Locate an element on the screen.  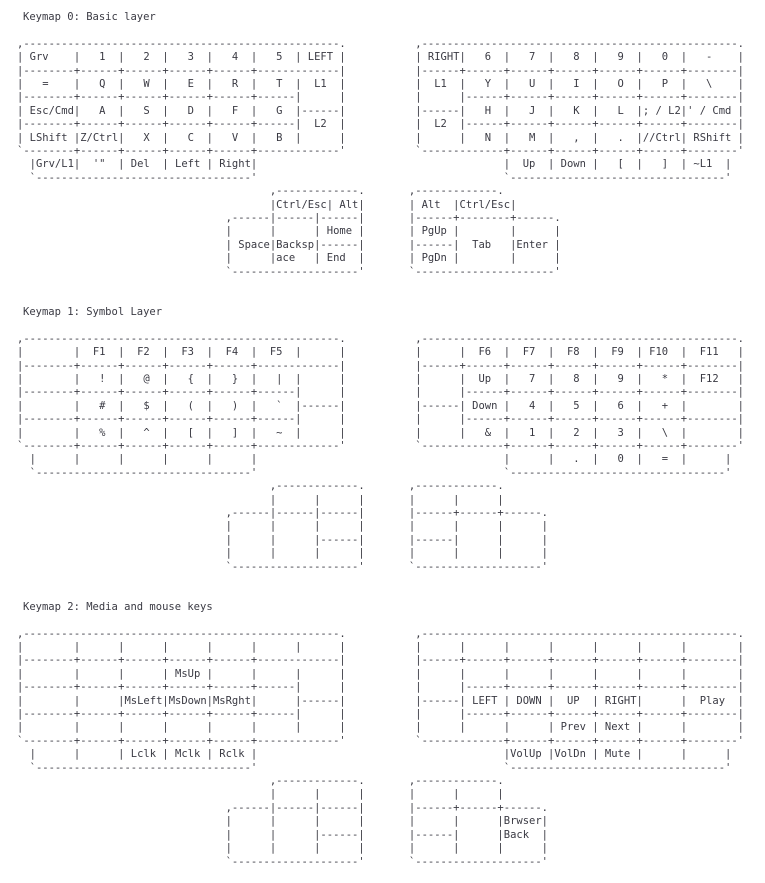
keymap-0-title: Keymap 0: Basic layer is located at coordinates (89, 17).